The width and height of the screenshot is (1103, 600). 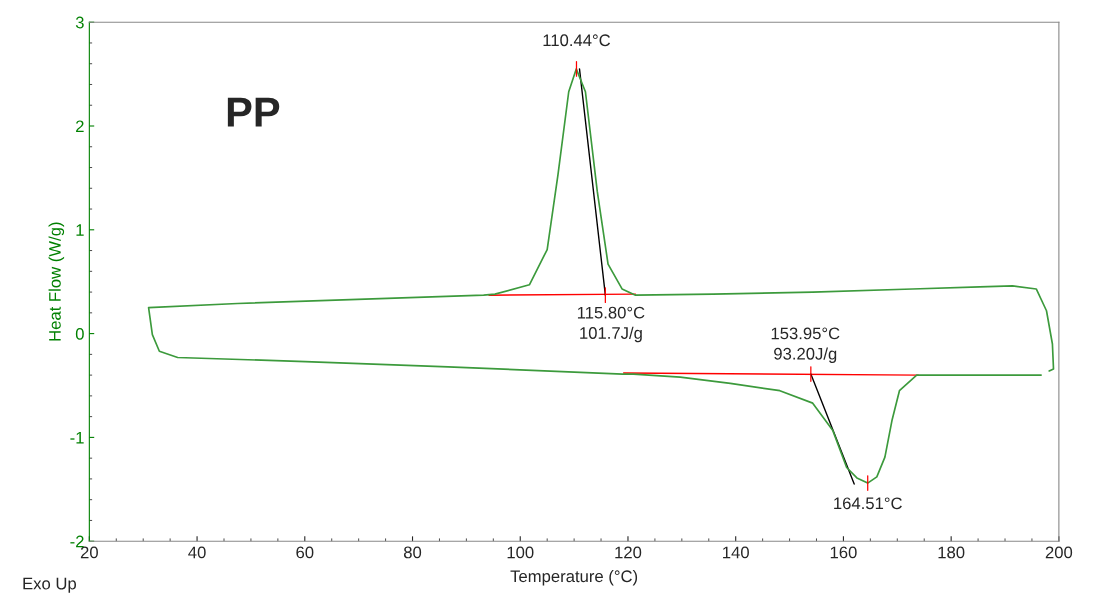 What do you see at coordinates (868, 503) in the screenshot?
I see `annotation: 164.51°C` at bounding box center [868, 503].